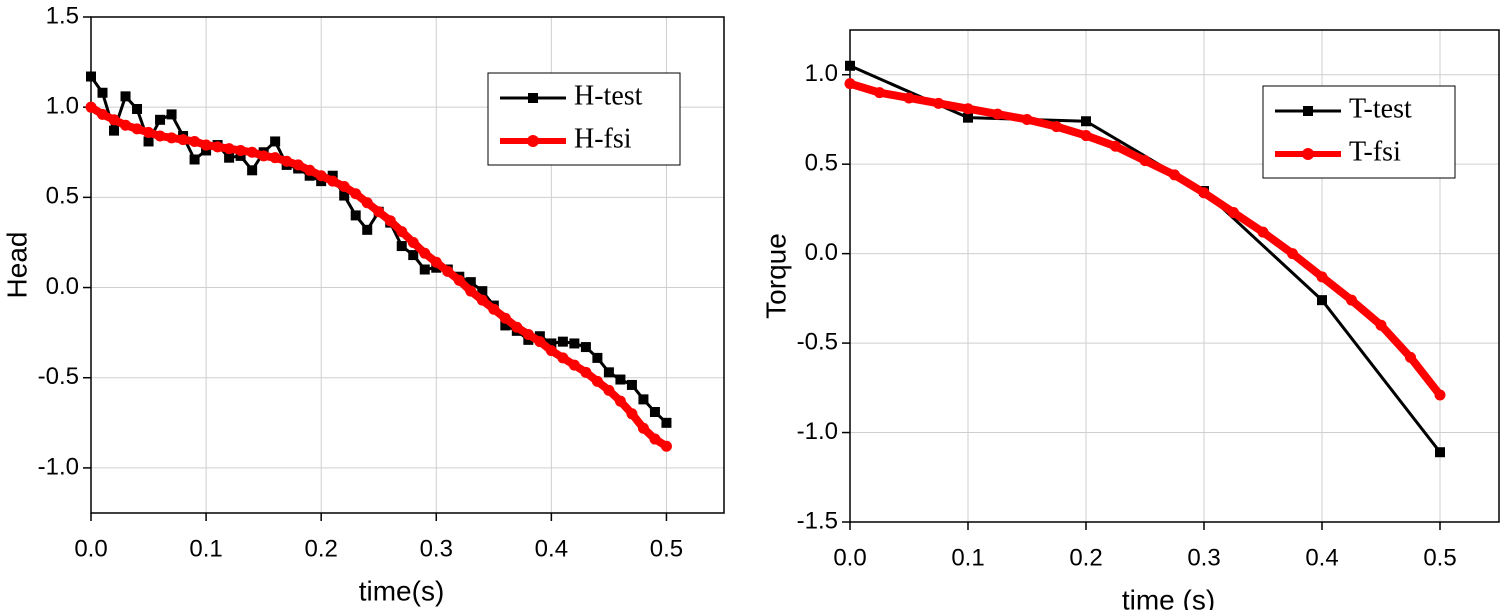  What do you see at coordinates (775, 276) in the screenshot?
I see `y-axis-title: Torque` at bounding box center [775, 276].